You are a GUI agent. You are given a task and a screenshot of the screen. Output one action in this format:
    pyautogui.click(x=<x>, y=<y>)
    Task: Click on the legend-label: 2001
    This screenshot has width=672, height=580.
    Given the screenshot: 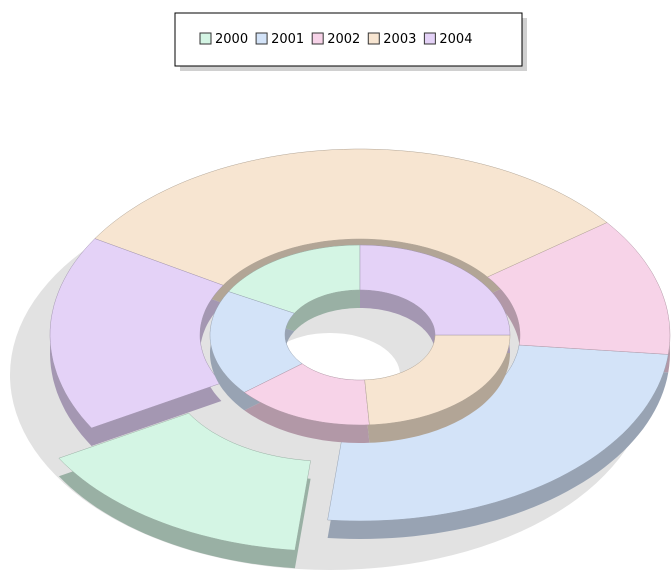 What is the action you would take?
    pyautogui.click(x=287, y=39)
    